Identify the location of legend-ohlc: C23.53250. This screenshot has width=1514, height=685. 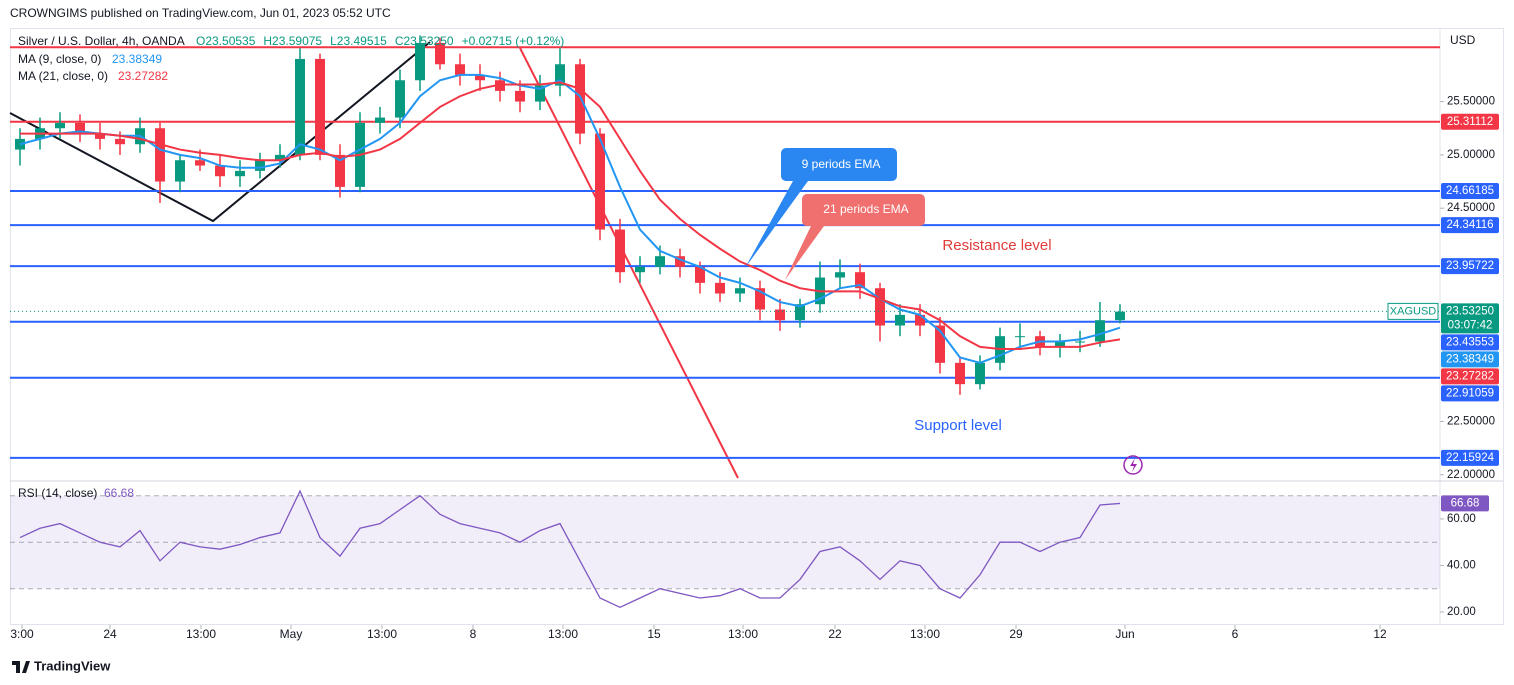
(424, 41).